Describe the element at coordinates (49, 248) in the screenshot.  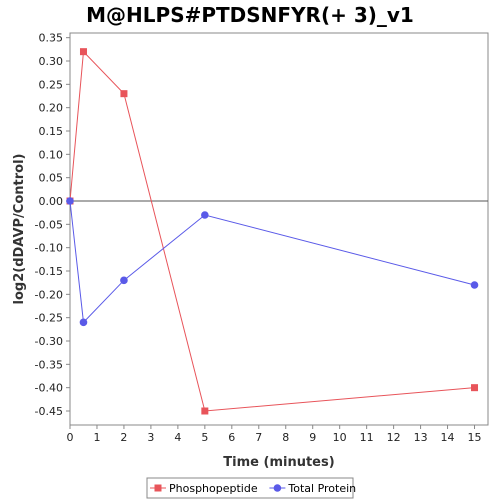
I see `y-tick-label: -0.10` at that location.